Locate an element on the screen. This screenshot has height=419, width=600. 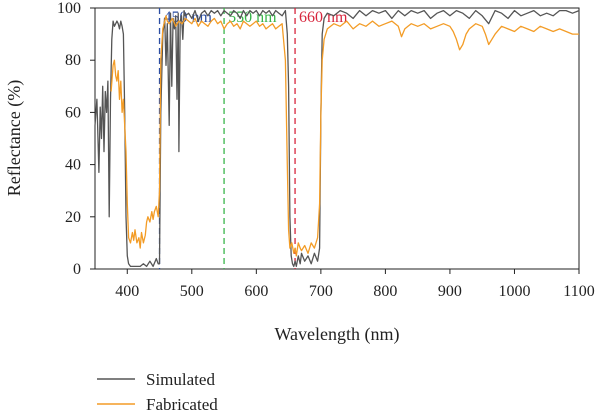
y-axis-title: Reflectance (%) is located at coordinates (14, 138).